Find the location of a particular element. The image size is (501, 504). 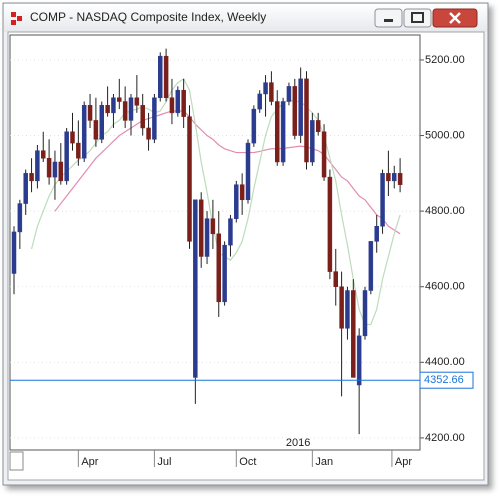

maximize-icon is located at coordinates (417, 17).